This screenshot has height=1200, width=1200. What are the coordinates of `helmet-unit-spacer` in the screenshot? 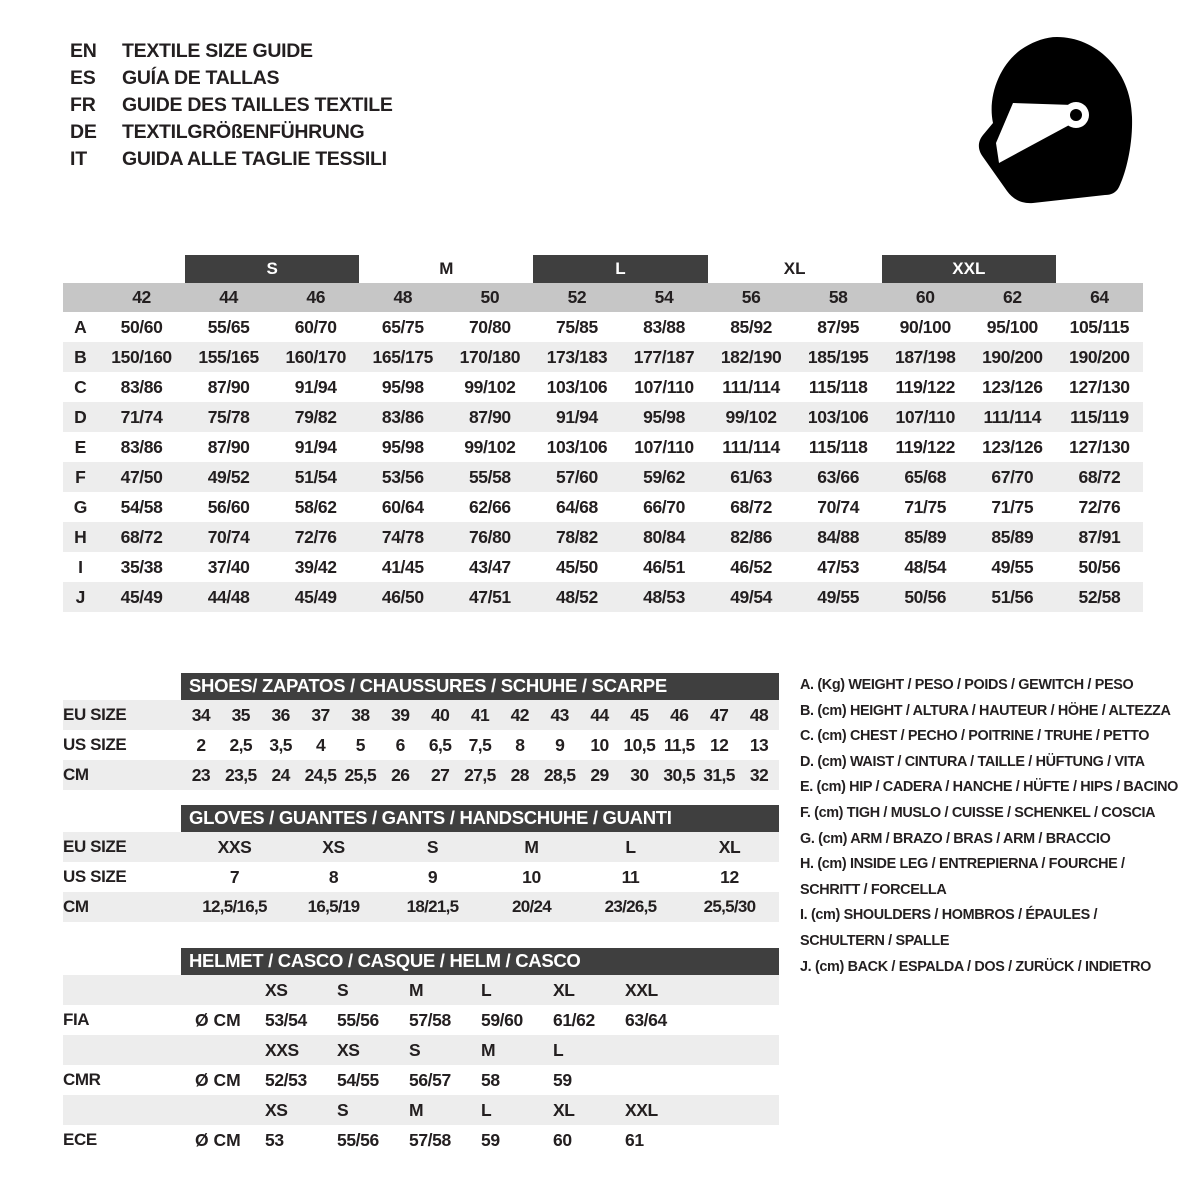 It's located at (223, 990).